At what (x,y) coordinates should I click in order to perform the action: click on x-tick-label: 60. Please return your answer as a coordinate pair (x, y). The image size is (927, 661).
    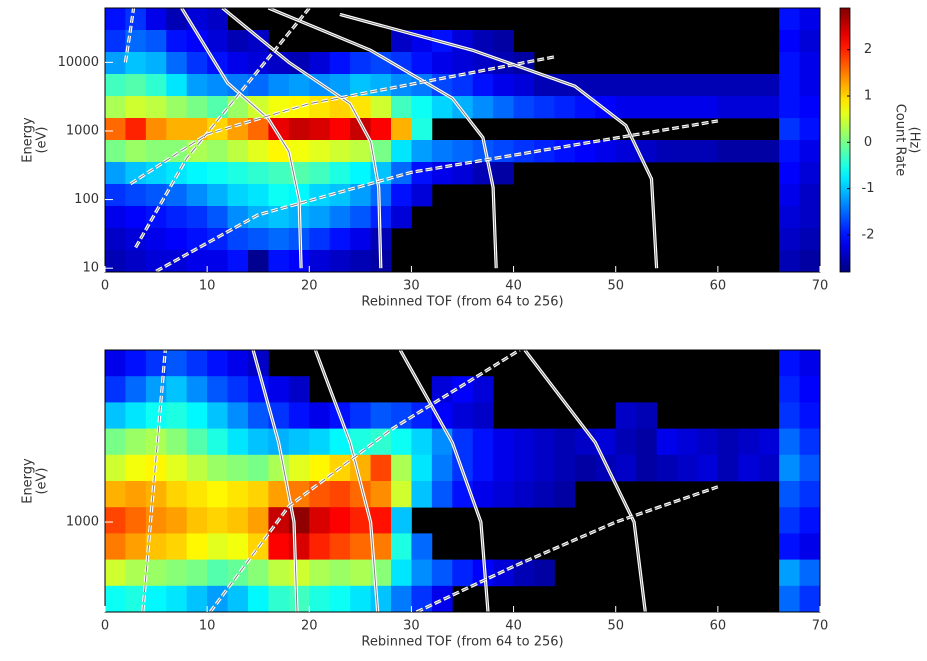
    Looking at the image, I should click on (718, 626).